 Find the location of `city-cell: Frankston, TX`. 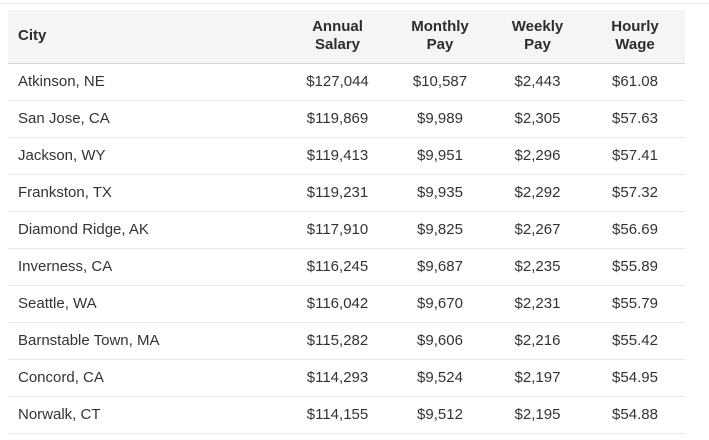

city-cell: Frankston, TX is located at coordinates (146, 193).